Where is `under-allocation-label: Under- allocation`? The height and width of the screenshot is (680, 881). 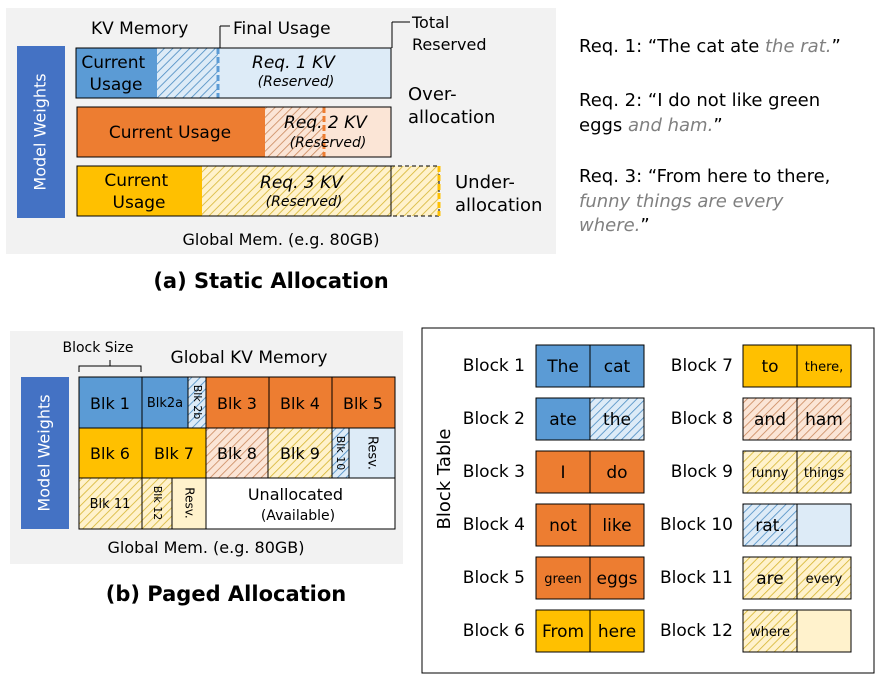 under-allocation-label: Under- allocation is located at coordinates (498, 194).